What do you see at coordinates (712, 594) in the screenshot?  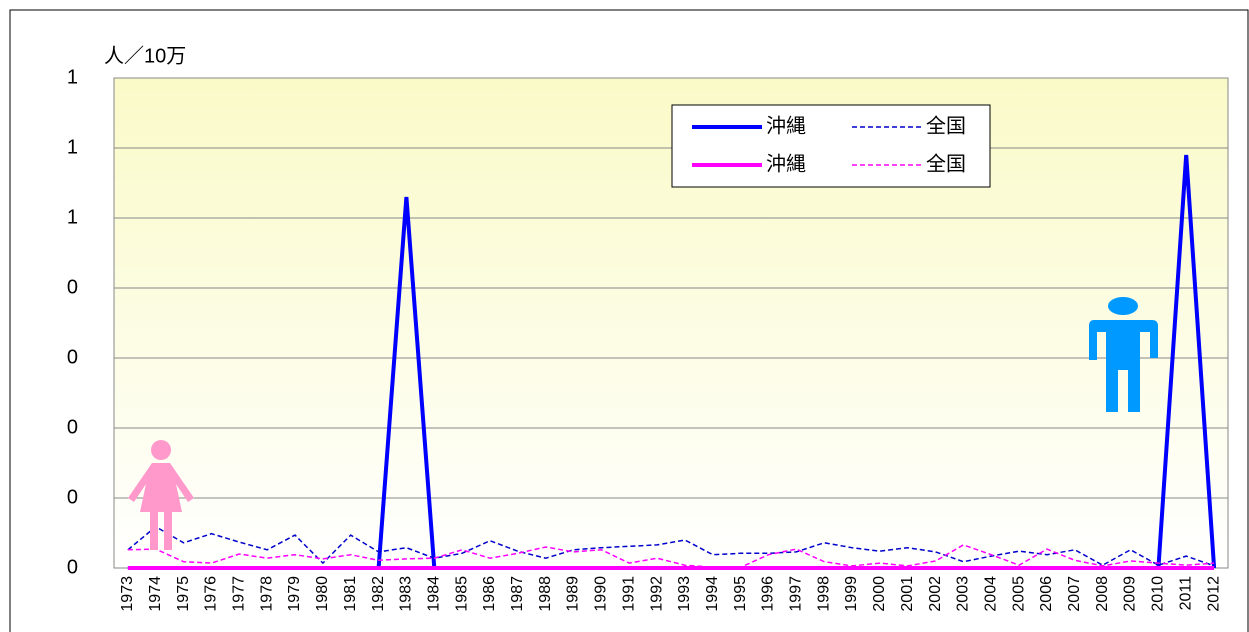 I see `x-tick-label: 1994` at bounding box center [712, 594].